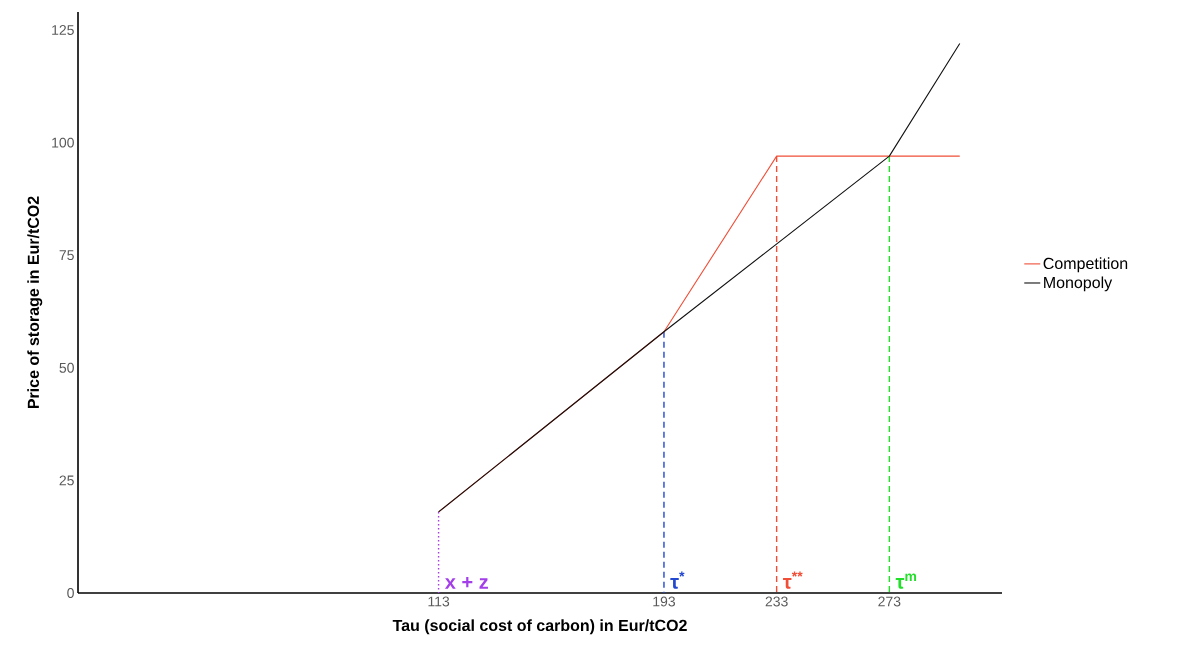 Image resolution: width=1182 pixels, height=653 pixels. I want to click on x-tick-label: 273, so click(889, 601).